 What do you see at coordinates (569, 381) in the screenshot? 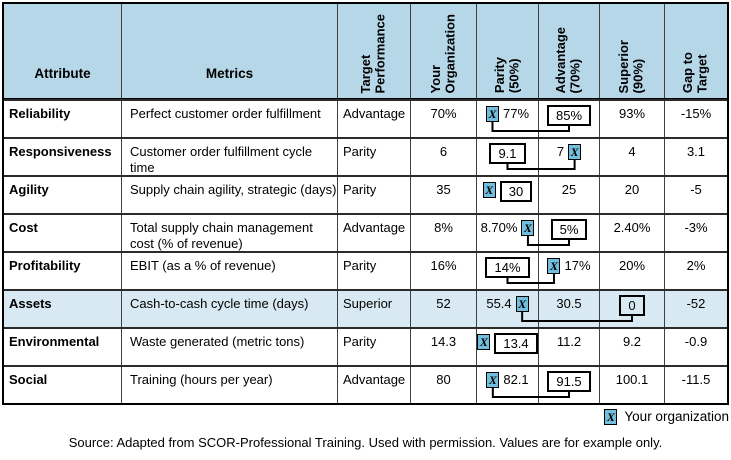
I see `target-level-box: 91.5` at bounding box center [569, 381].